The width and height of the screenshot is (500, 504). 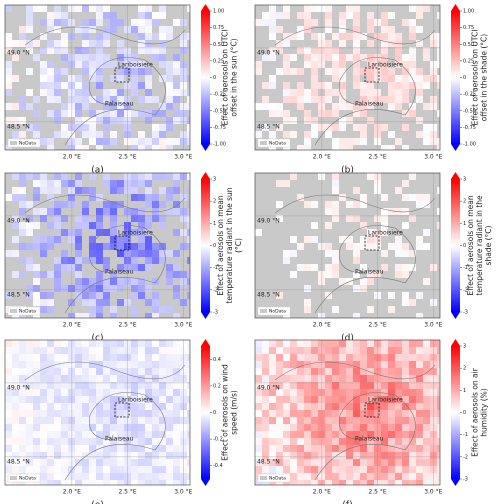 I want to click on colorbar-tick-label: -3, so click(x=465, y=313).